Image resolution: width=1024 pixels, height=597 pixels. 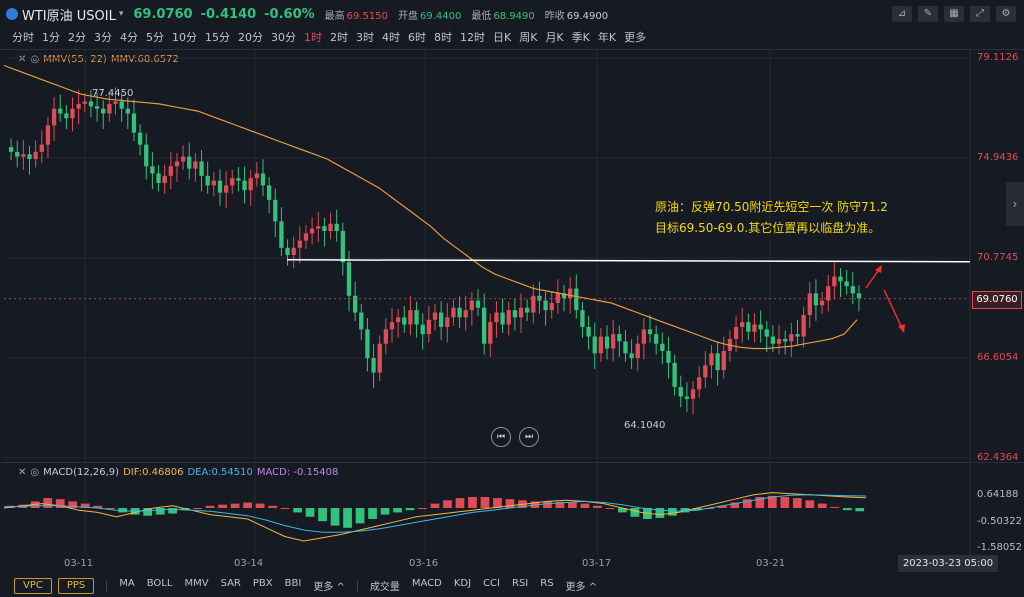 What do you see at coordinates (121, 14) in the screenshot?
I see `chevron-down-icon: ▾` at bounding box center [121, 14].